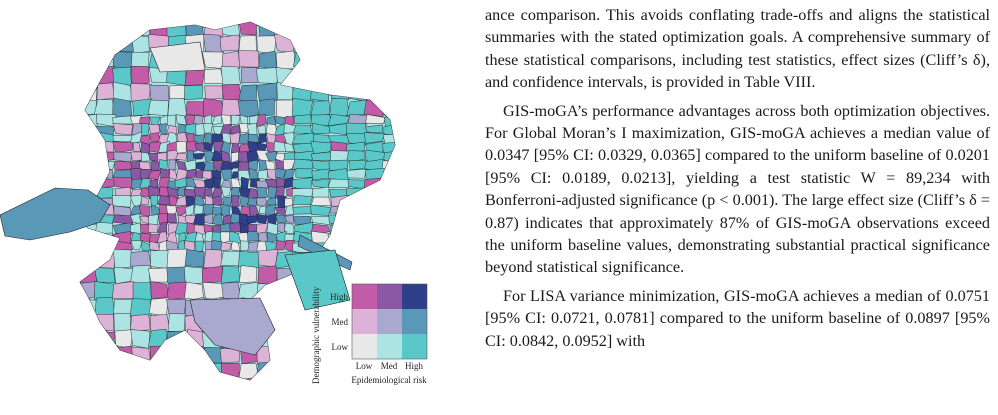  I want to click on southern-tract, so click(232, 326).